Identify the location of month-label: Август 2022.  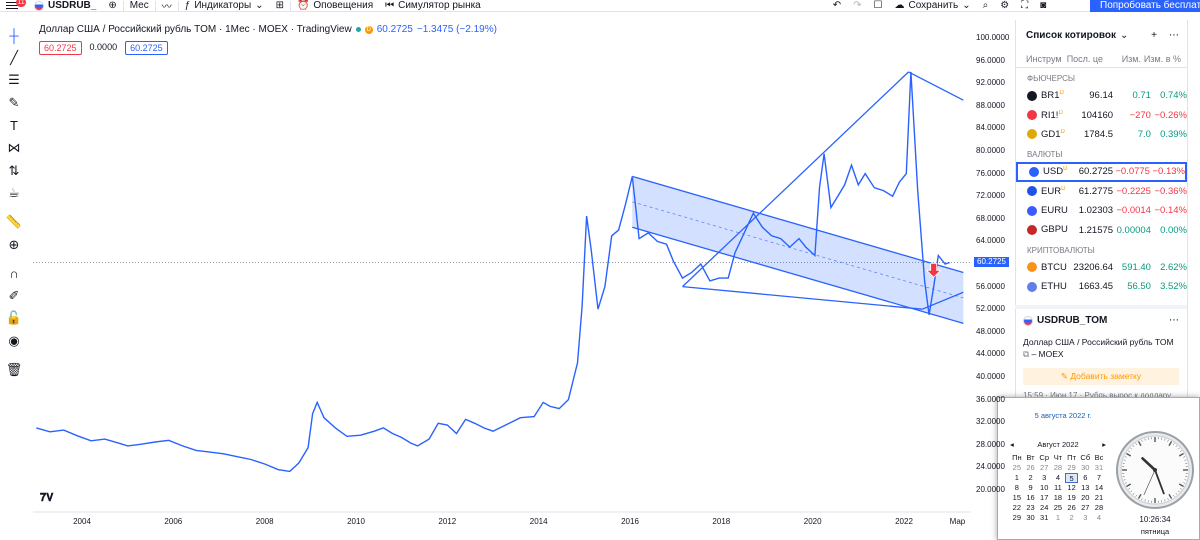
(1058, 444).